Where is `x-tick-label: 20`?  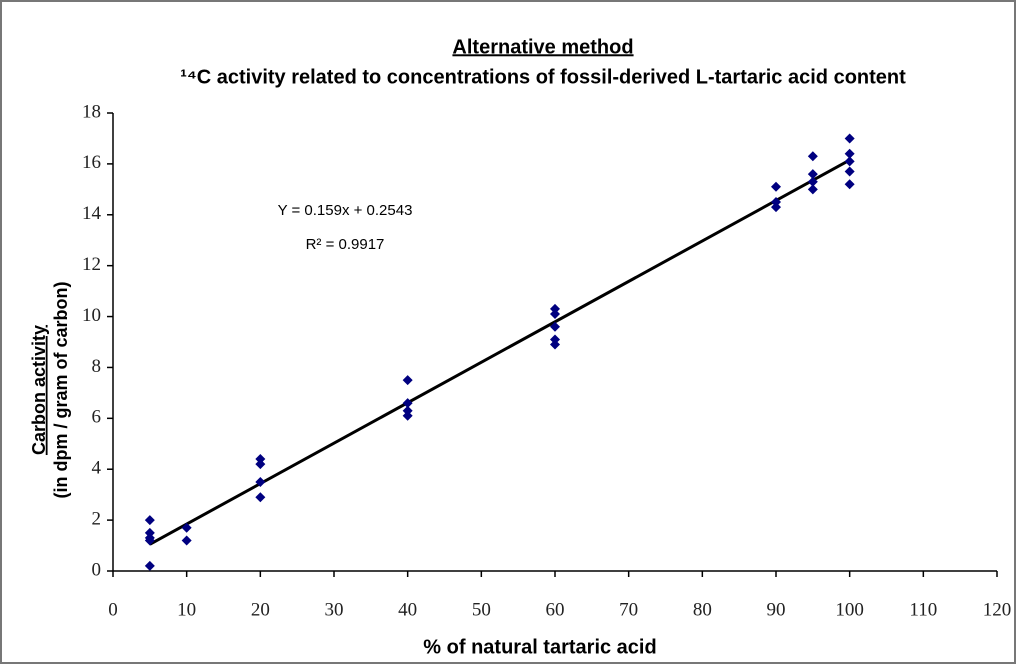
x-tick-label: 20 is located at coordinates (260, 609).